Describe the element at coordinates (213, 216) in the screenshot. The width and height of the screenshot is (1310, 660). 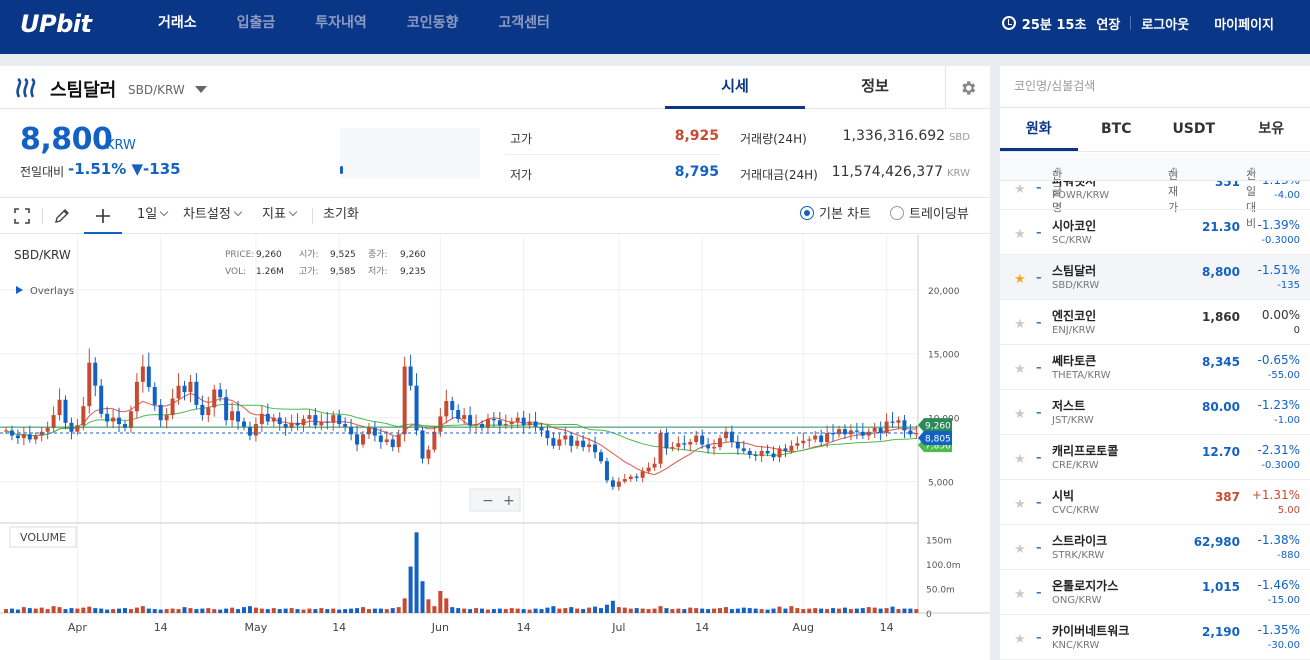
I see `chart-settings-dropdown: 차트설정` at that location.